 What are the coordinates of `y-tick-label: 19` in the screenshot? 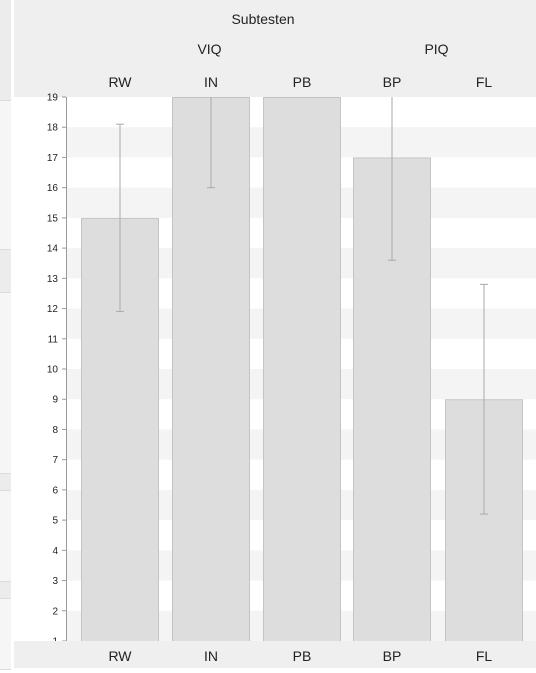 It's located at (53, 98).